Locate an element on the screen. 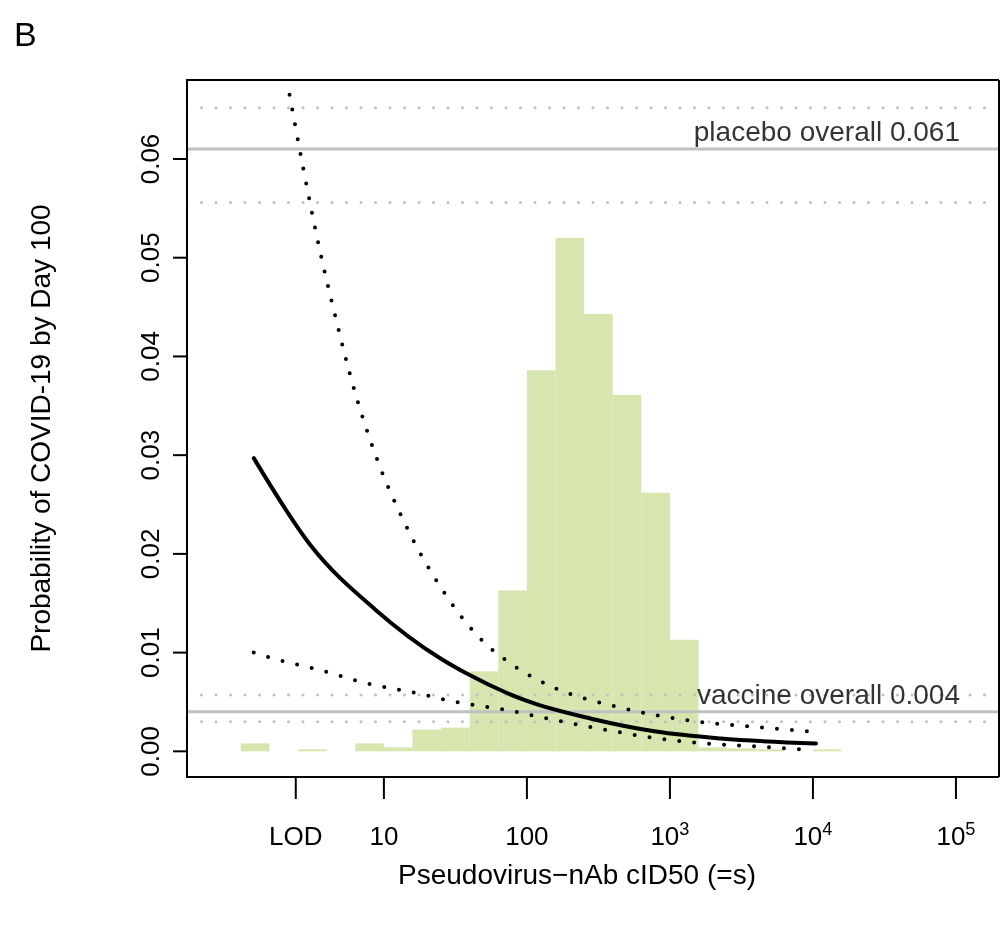 The image size is (1001, 926). y-tick-label: 0.02 is located at coordinates (150, 554).